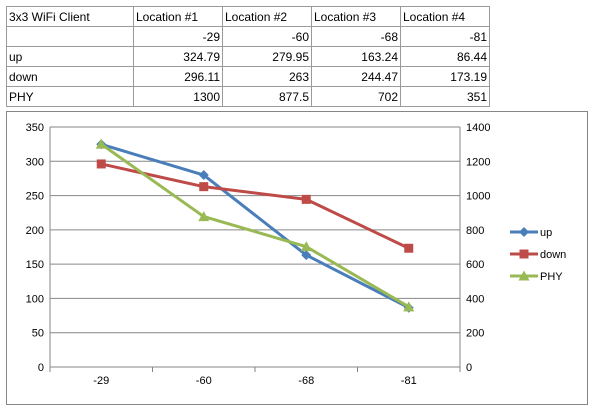  What do you see at coordinates (356, 16) in the screenshot?
I see `table-header-cell: Location #3` at bounding box center [356, 16].